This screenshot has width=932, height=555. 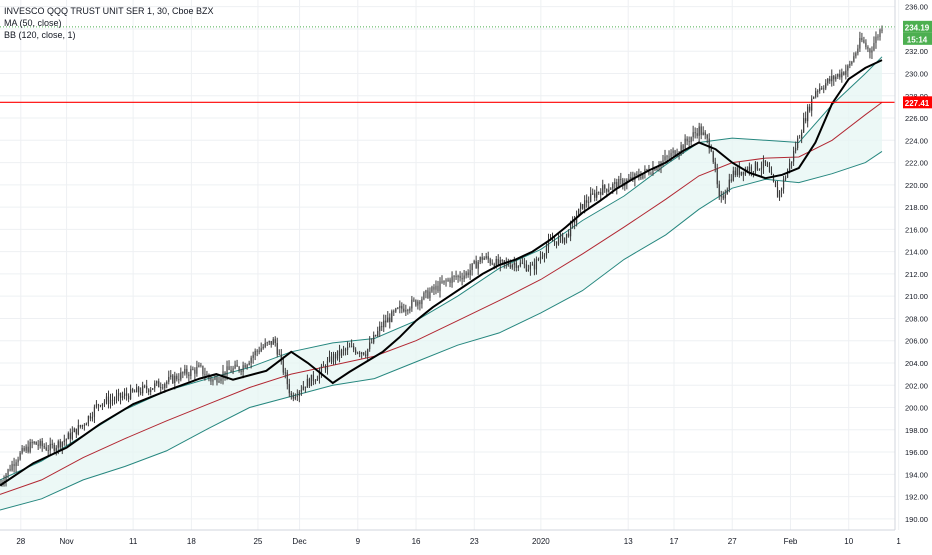 What do you see at coordinates (917, 38) in the screenshot?
I see `countdown-badge-box` at bounding box center [917, 38].